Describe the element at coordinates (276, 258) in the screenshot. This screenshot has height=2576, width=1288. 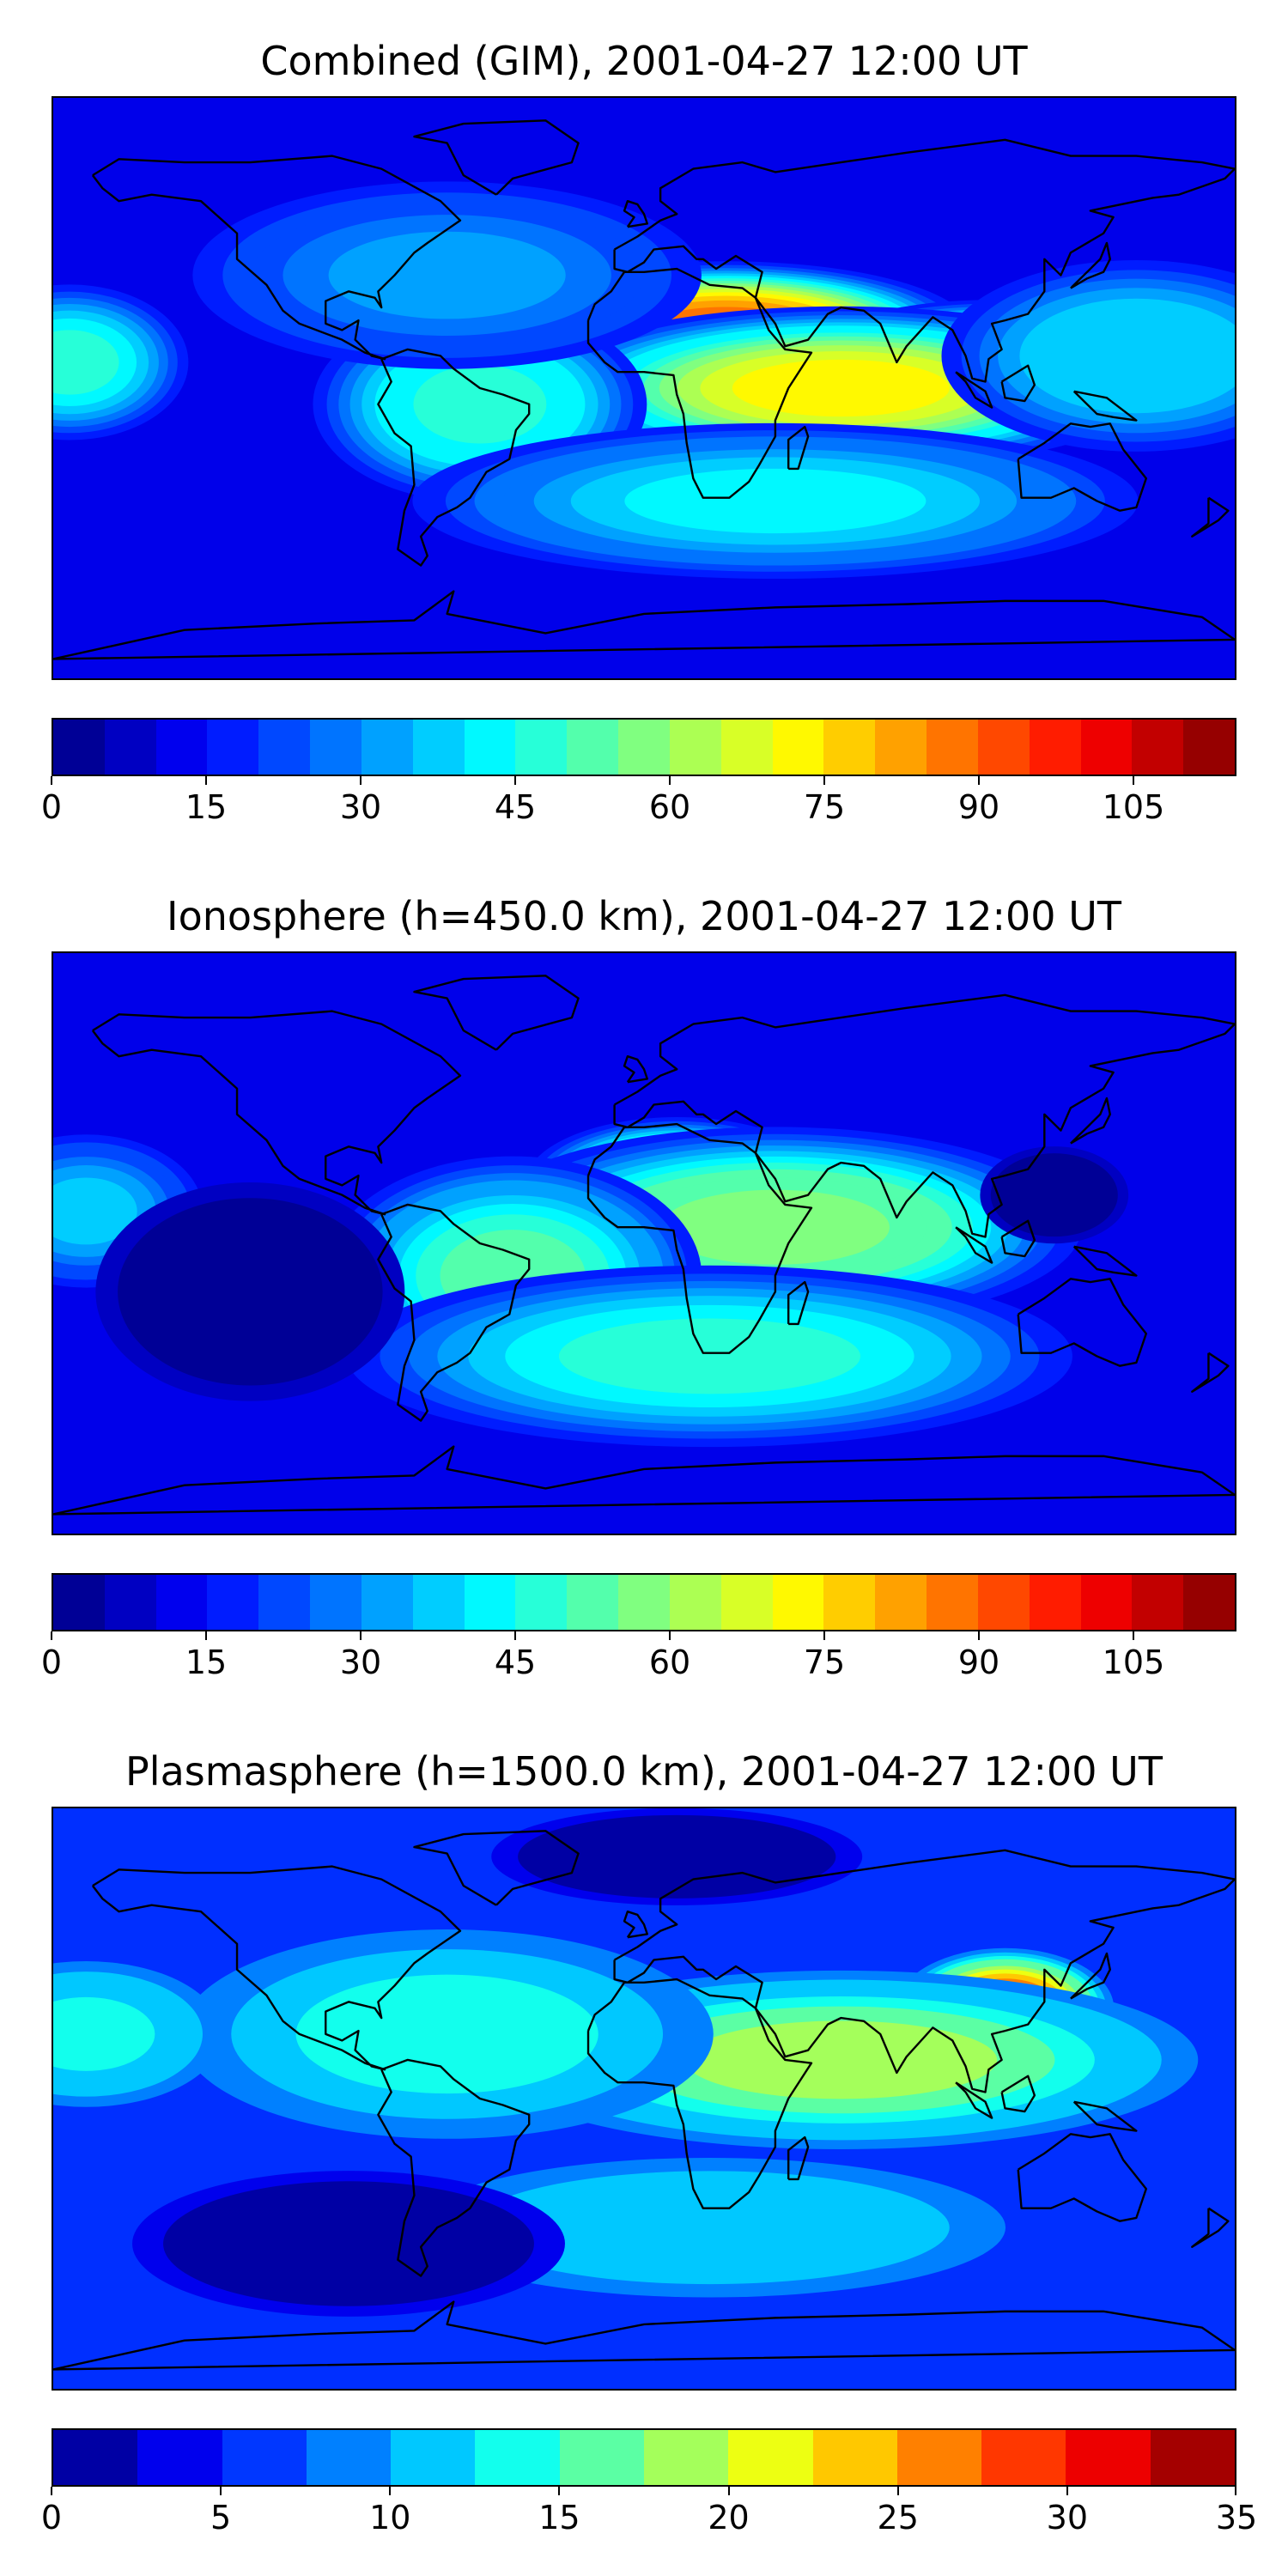
I see `coastline-north-america` at that location.